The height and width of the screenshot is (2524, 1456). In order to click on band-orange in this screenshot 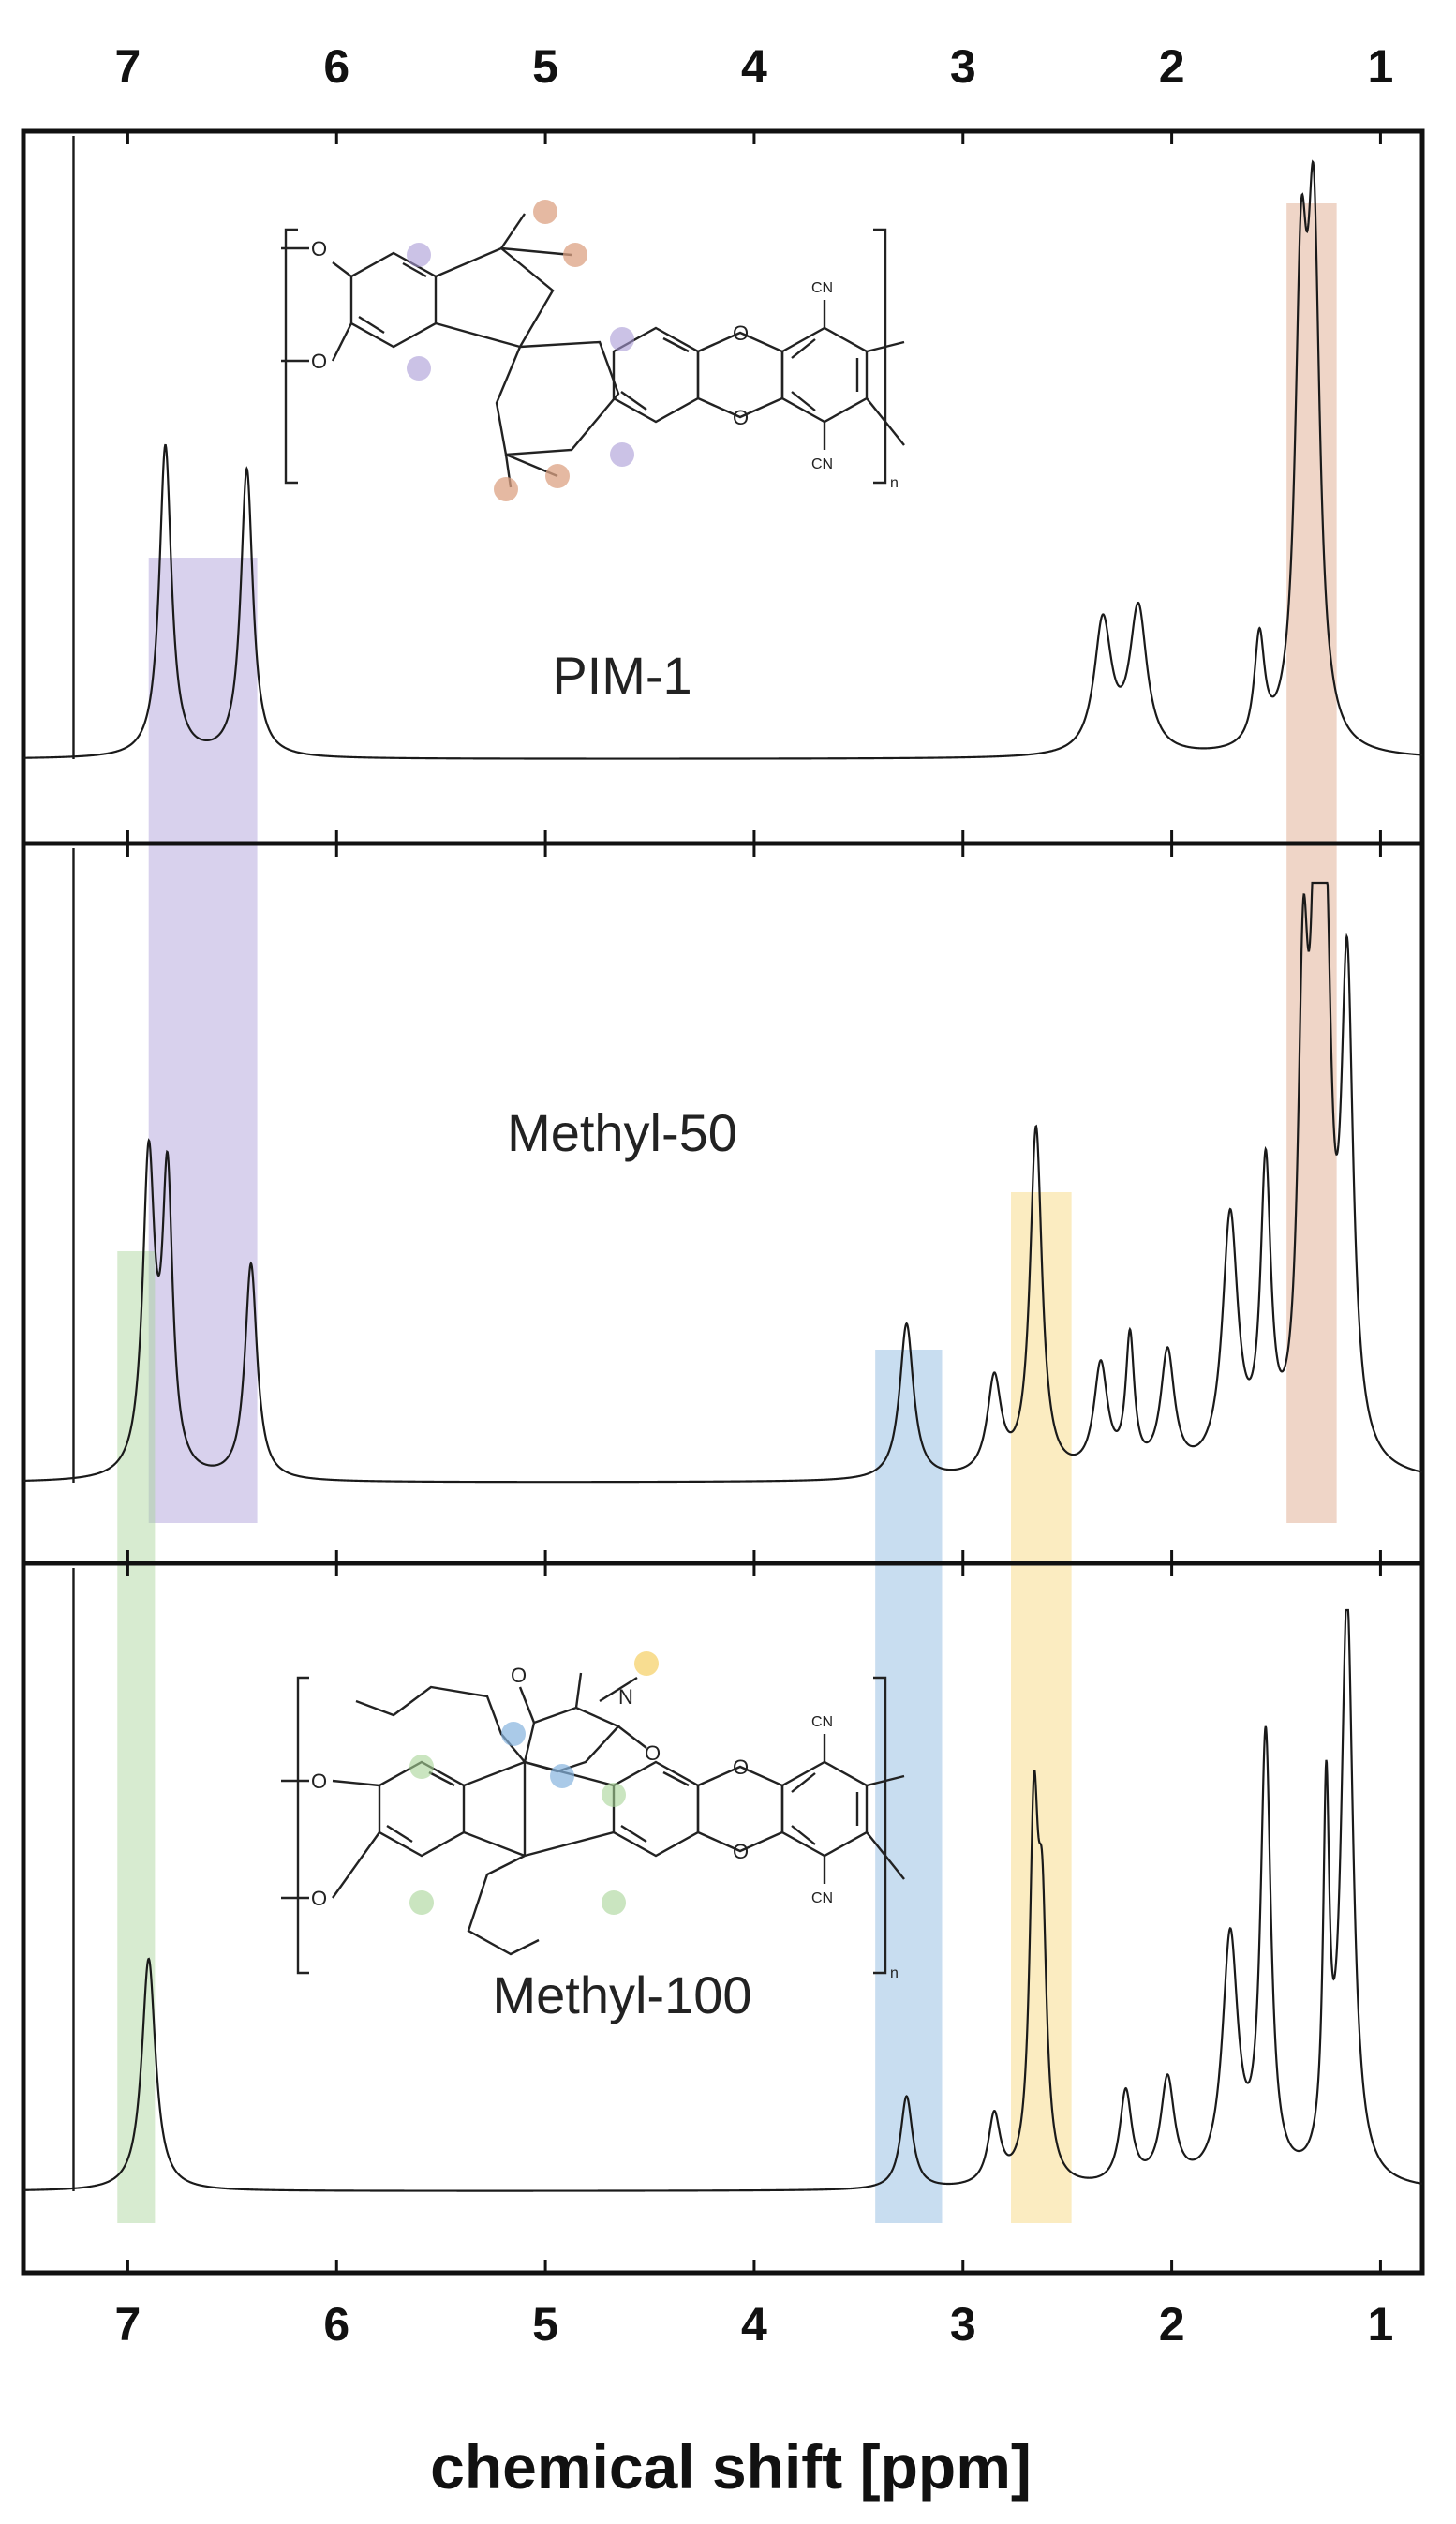, I will do `click(1311, 863)`.